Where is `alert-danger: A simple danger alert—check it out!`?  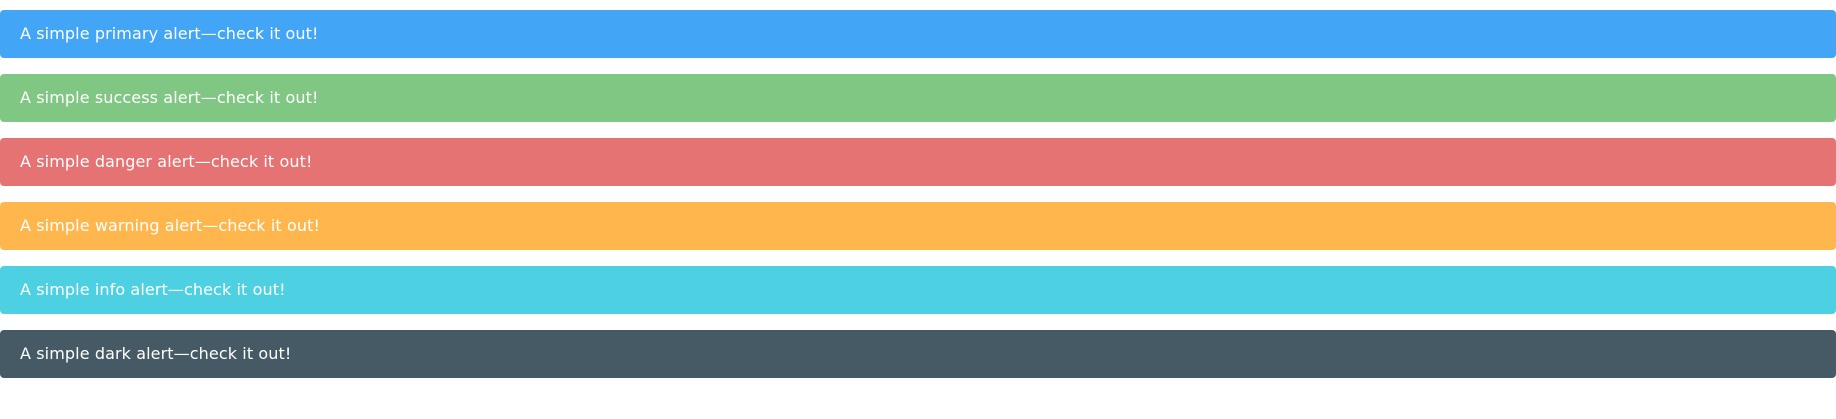
alert-danger: A simple danger alert—check it out! is located at coordinates (918, 162).